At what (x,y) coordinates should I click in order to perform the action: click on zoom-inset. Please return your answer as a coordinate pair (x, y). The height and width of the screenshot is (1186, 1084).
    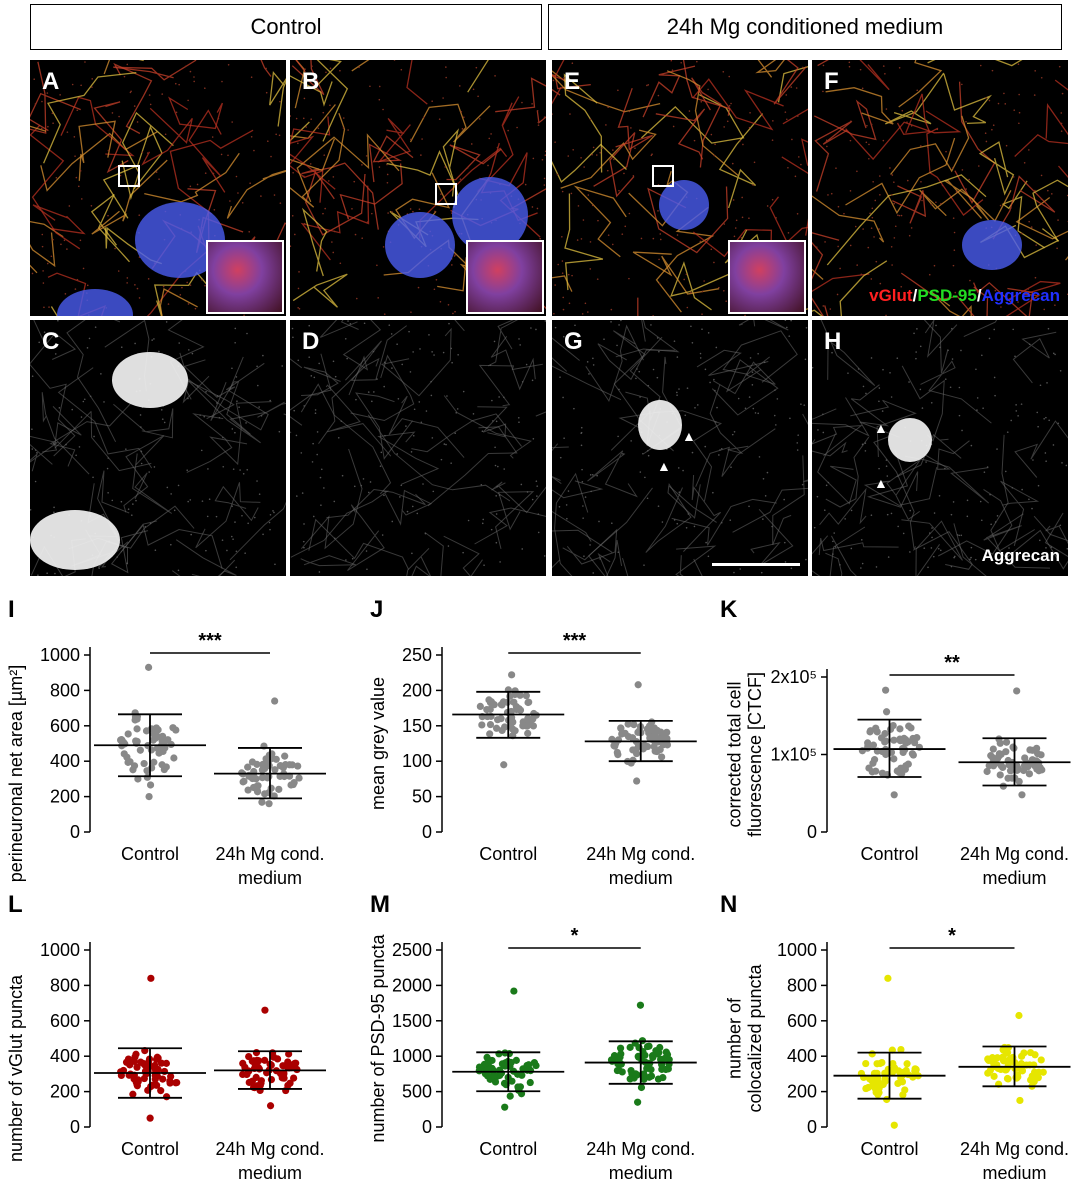
    Looking at the image, I should click on (505, 277).